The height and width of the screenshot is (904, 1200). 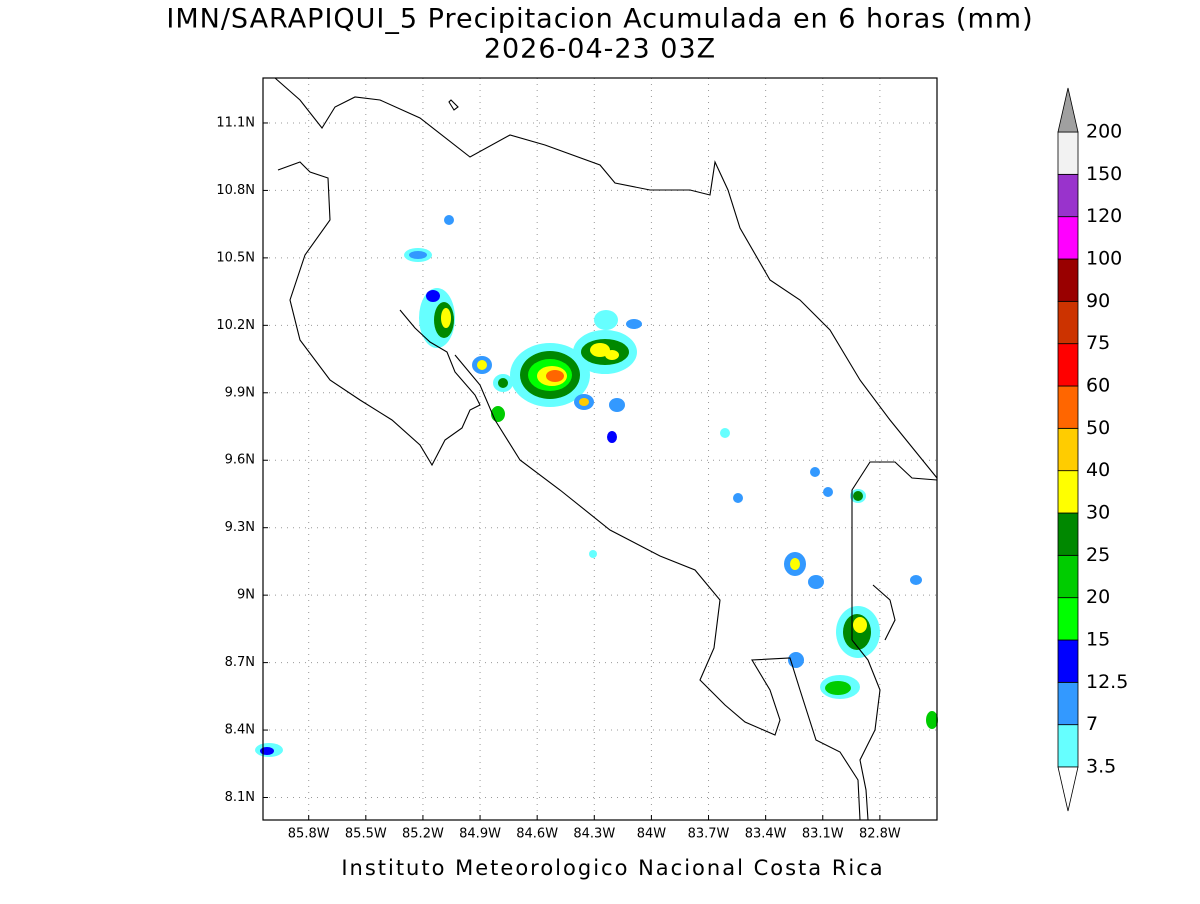 What do you see at coordinates (600, 49) in the screenshot?
I see `subtitle: 2026-04-23 03Z` at bounding box center [600, 49].